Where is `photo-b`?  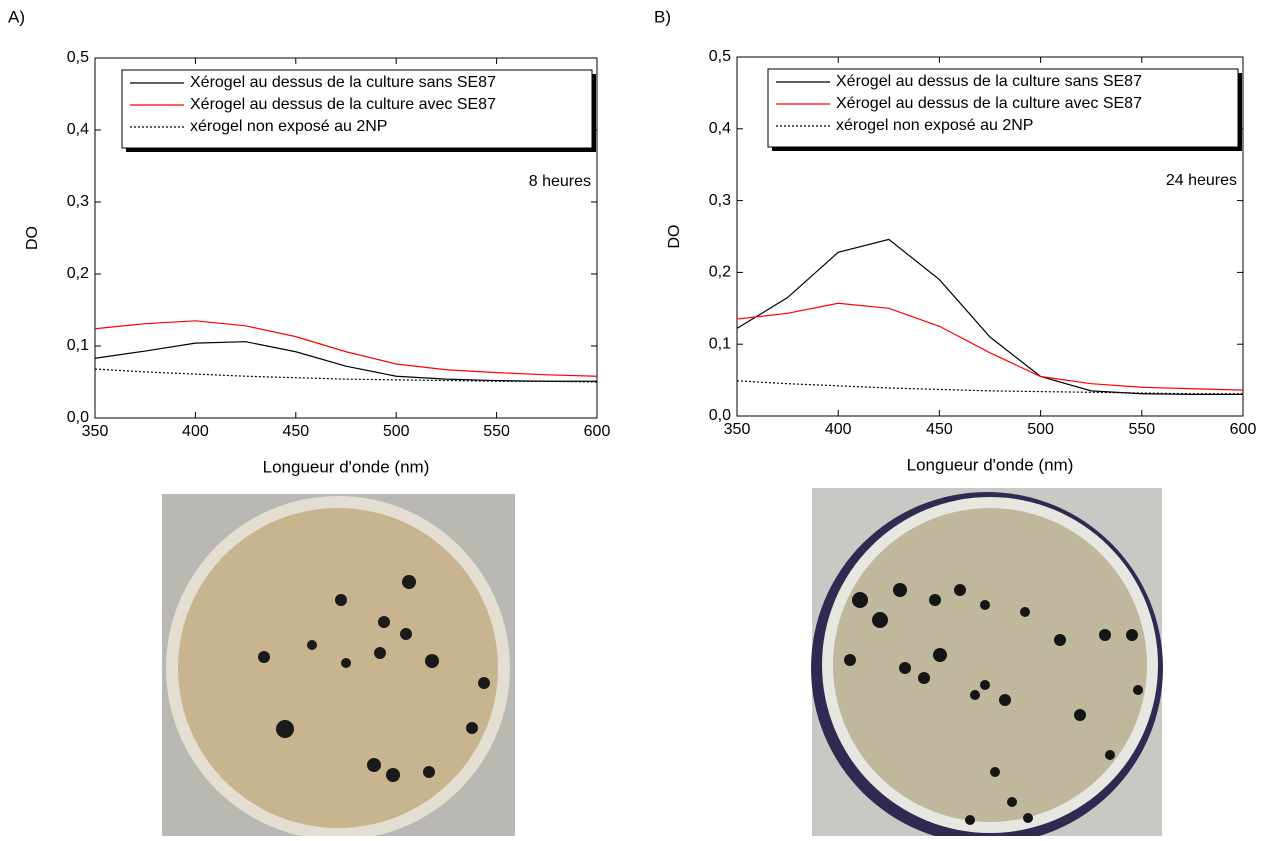 photo-b is located at coordinates (987, 664).